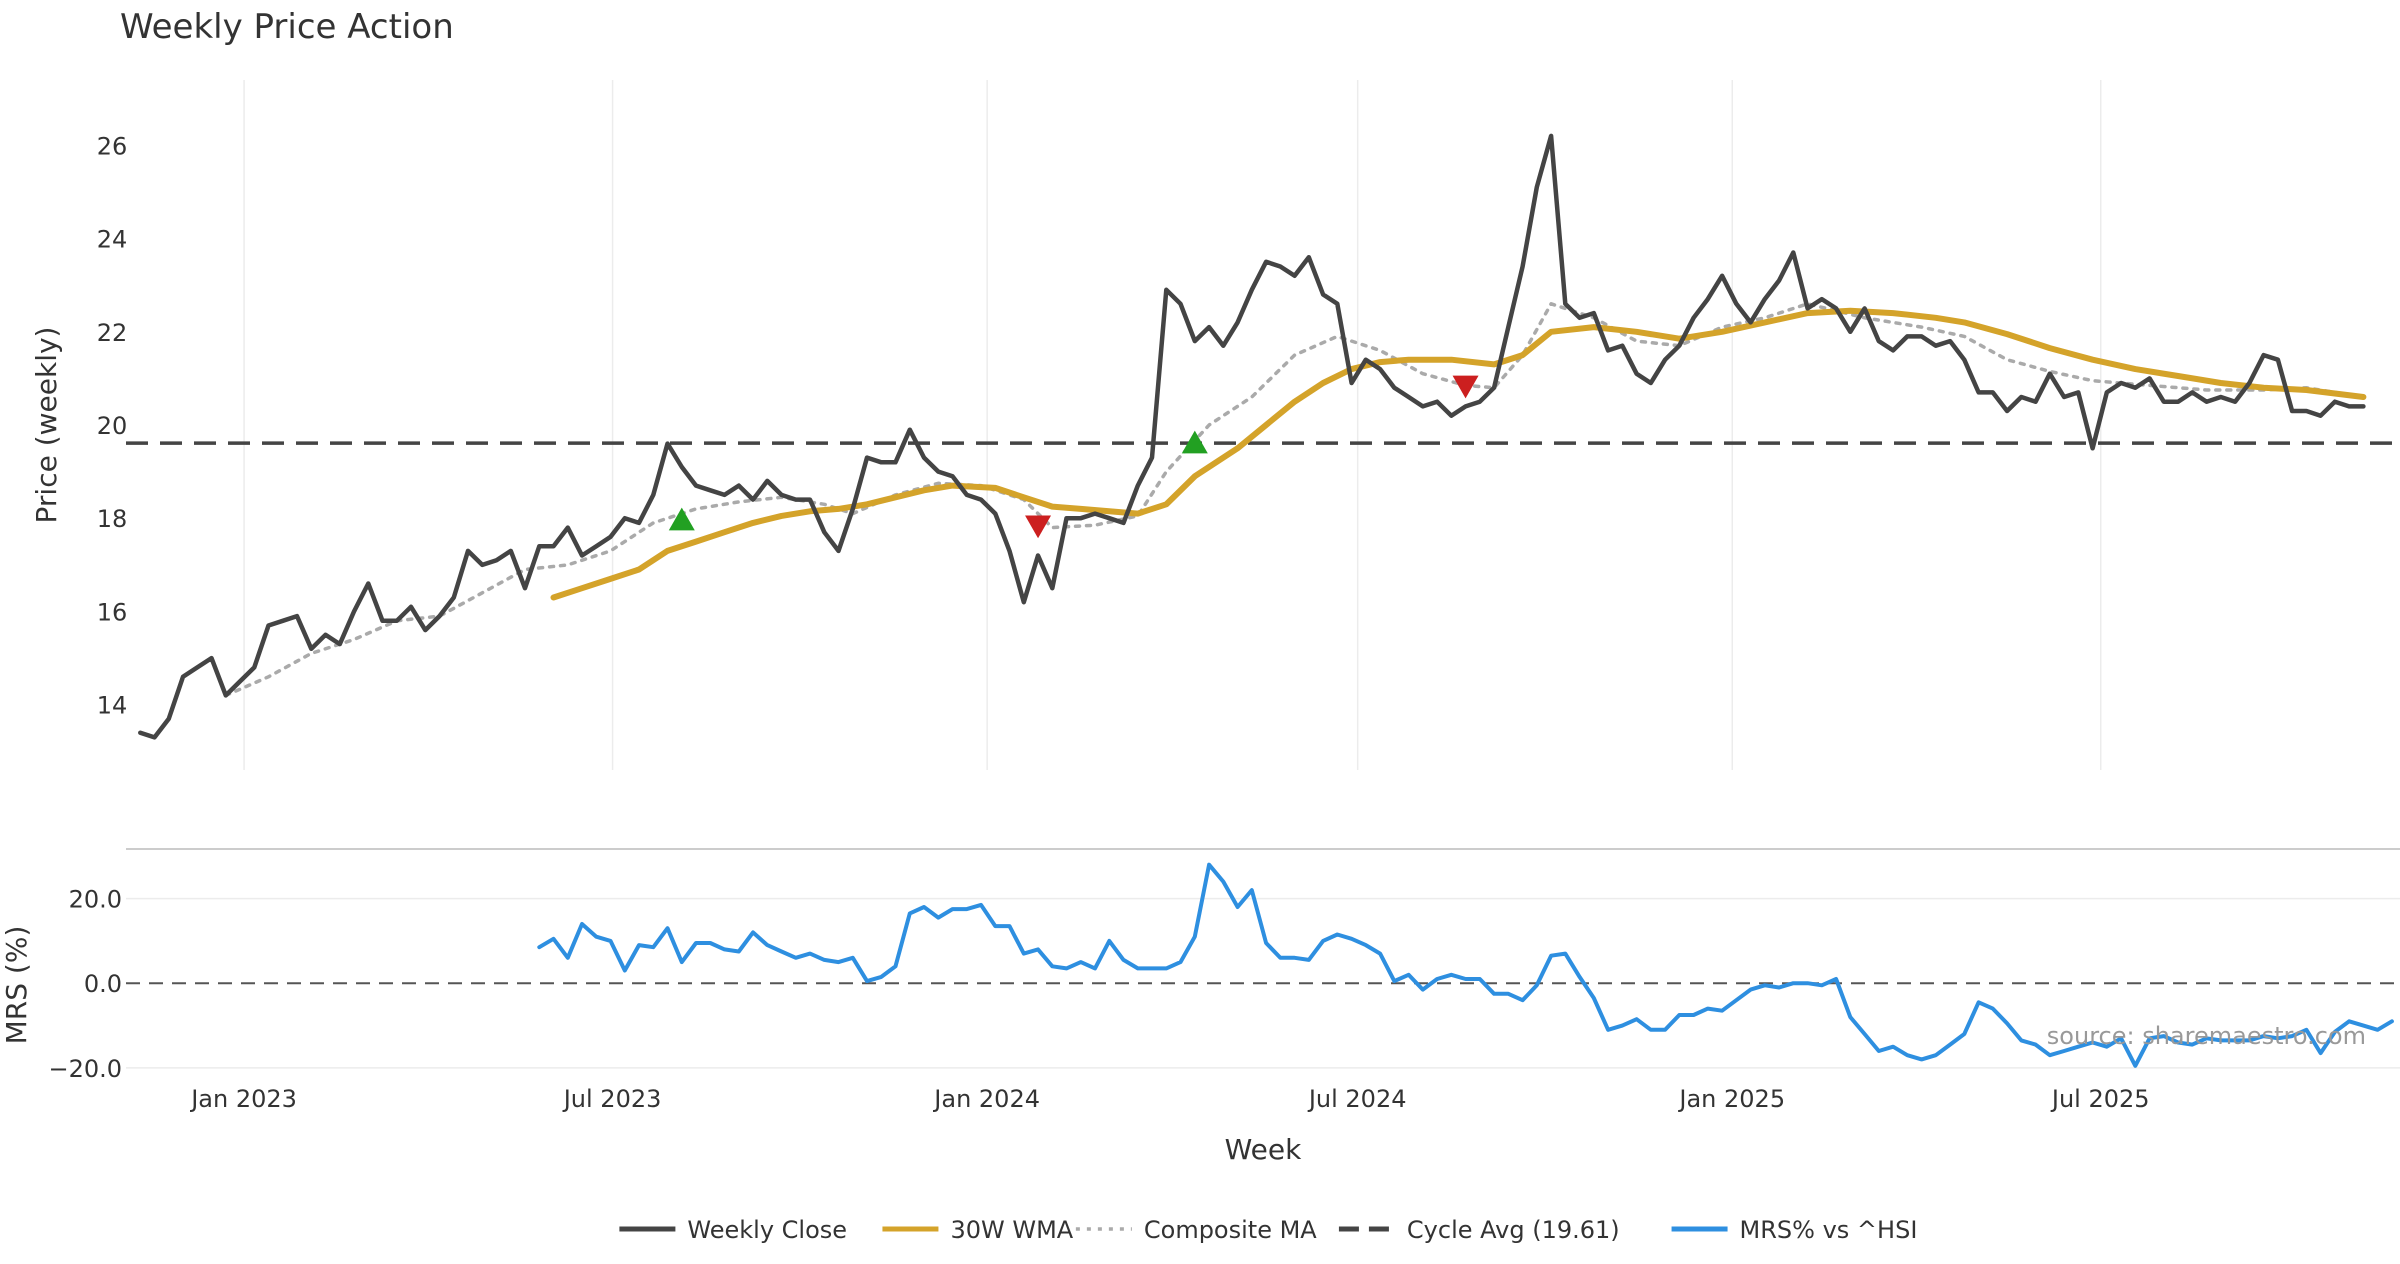  I want to click on x-tick-label: Jan 2025, so click(1731, 1099).